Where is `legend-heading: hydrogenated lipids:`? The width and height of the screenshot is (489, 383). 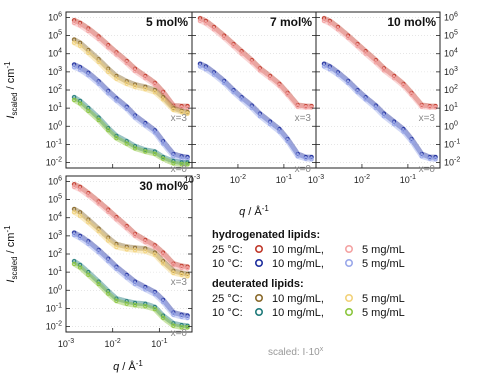 legend-heading: hydrogenated lipids: is located at coordinates (266, 235).